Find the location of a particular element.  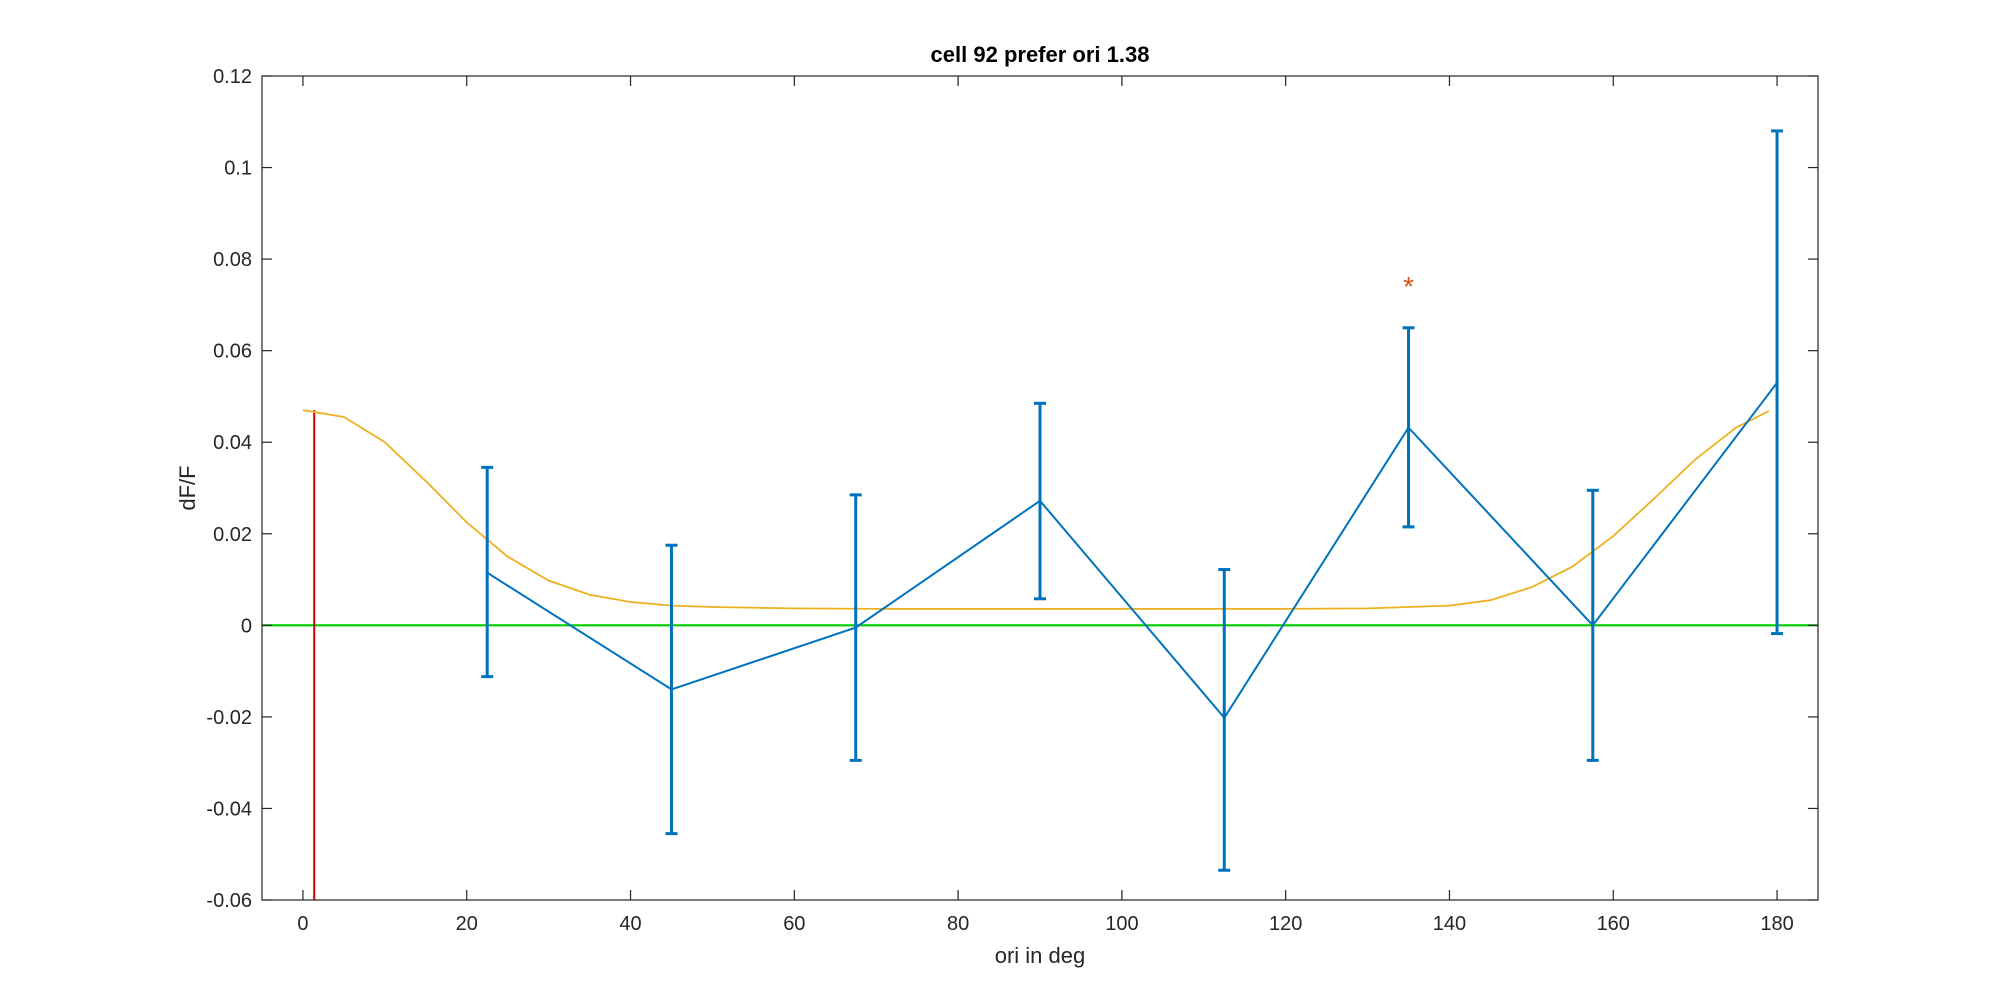

y-tick-label: -0.02 is located at coordinates (229, 718).